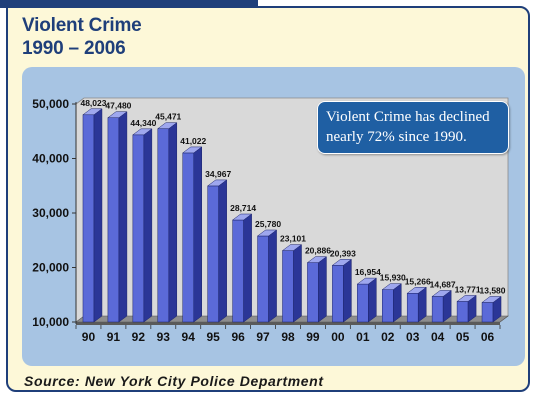 The image size is (546, 403). Describe the element at coordinates (50, 322) in the screenshot. I see `y-tick-label: 10,000` at that location.